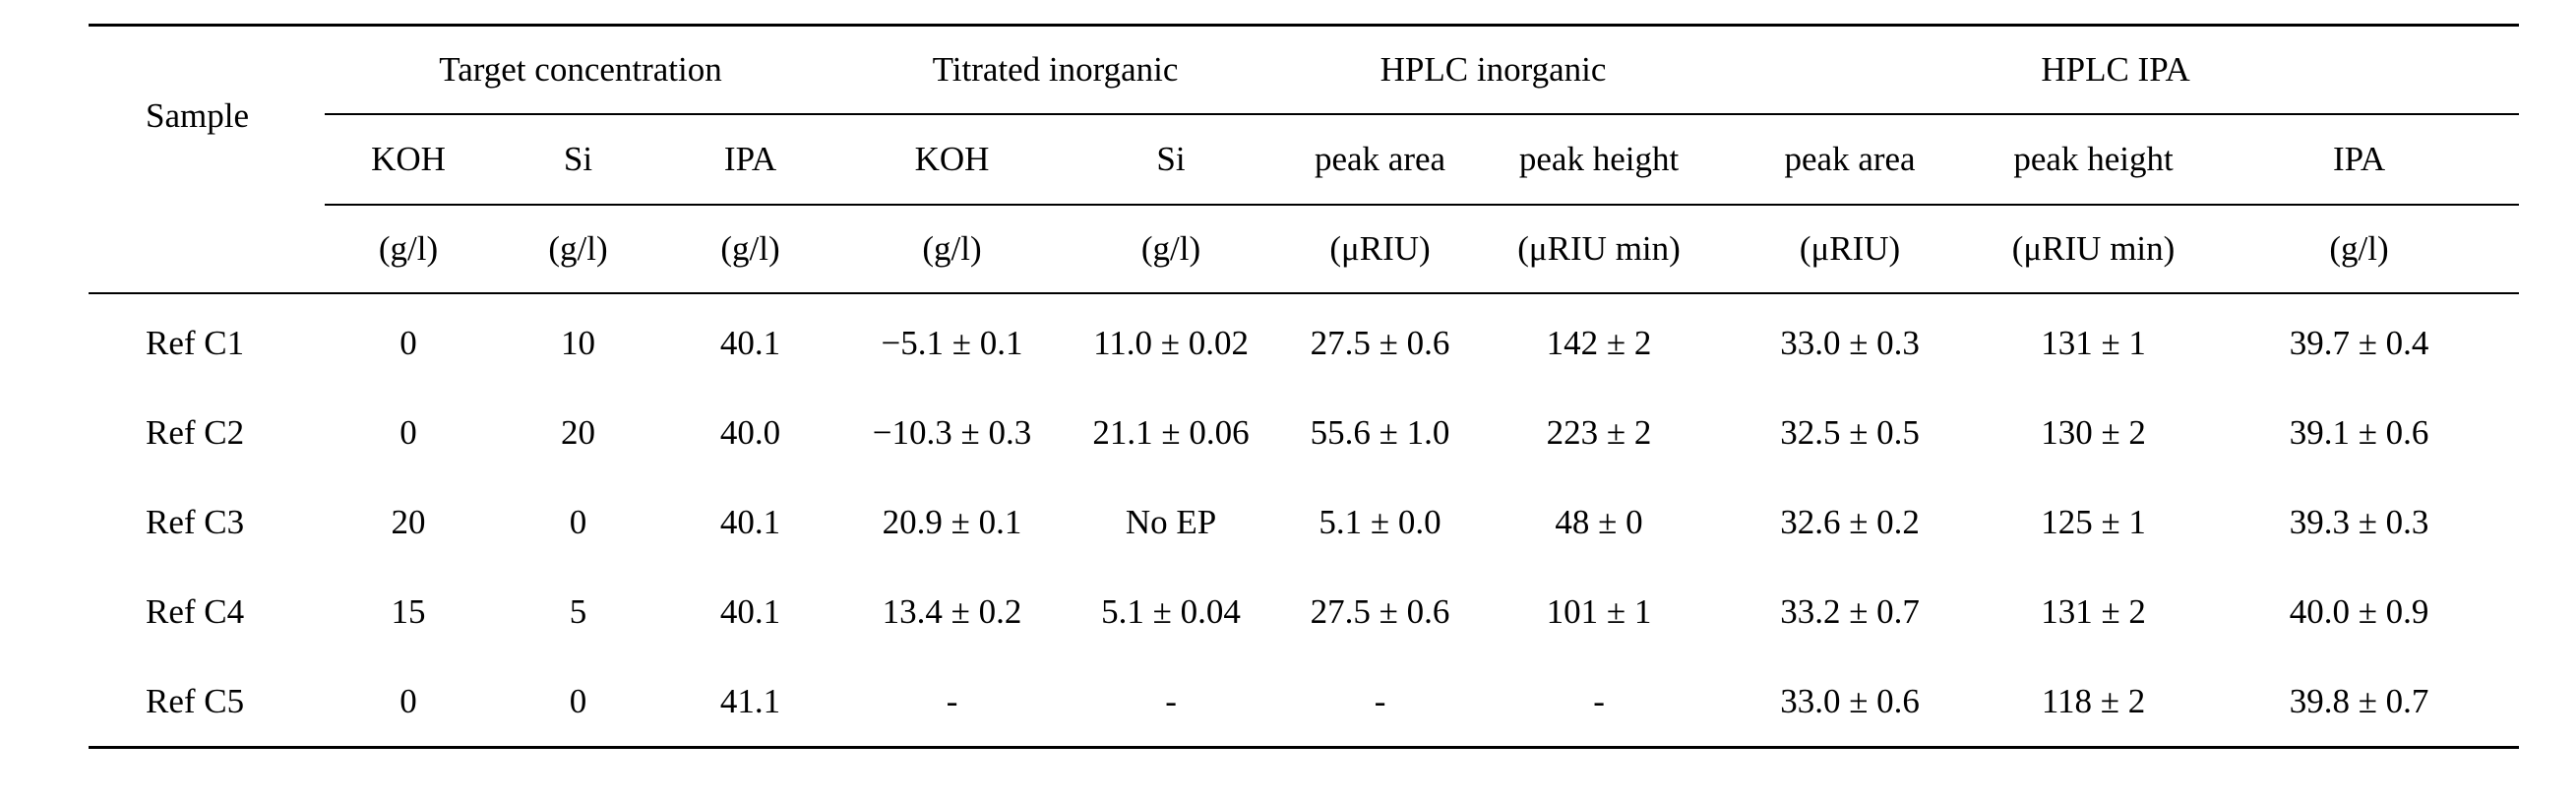 This screenshot has height=803, width=2576. I want to click on table-cell: 11.0 ± 0.02, so click(1171, 342).